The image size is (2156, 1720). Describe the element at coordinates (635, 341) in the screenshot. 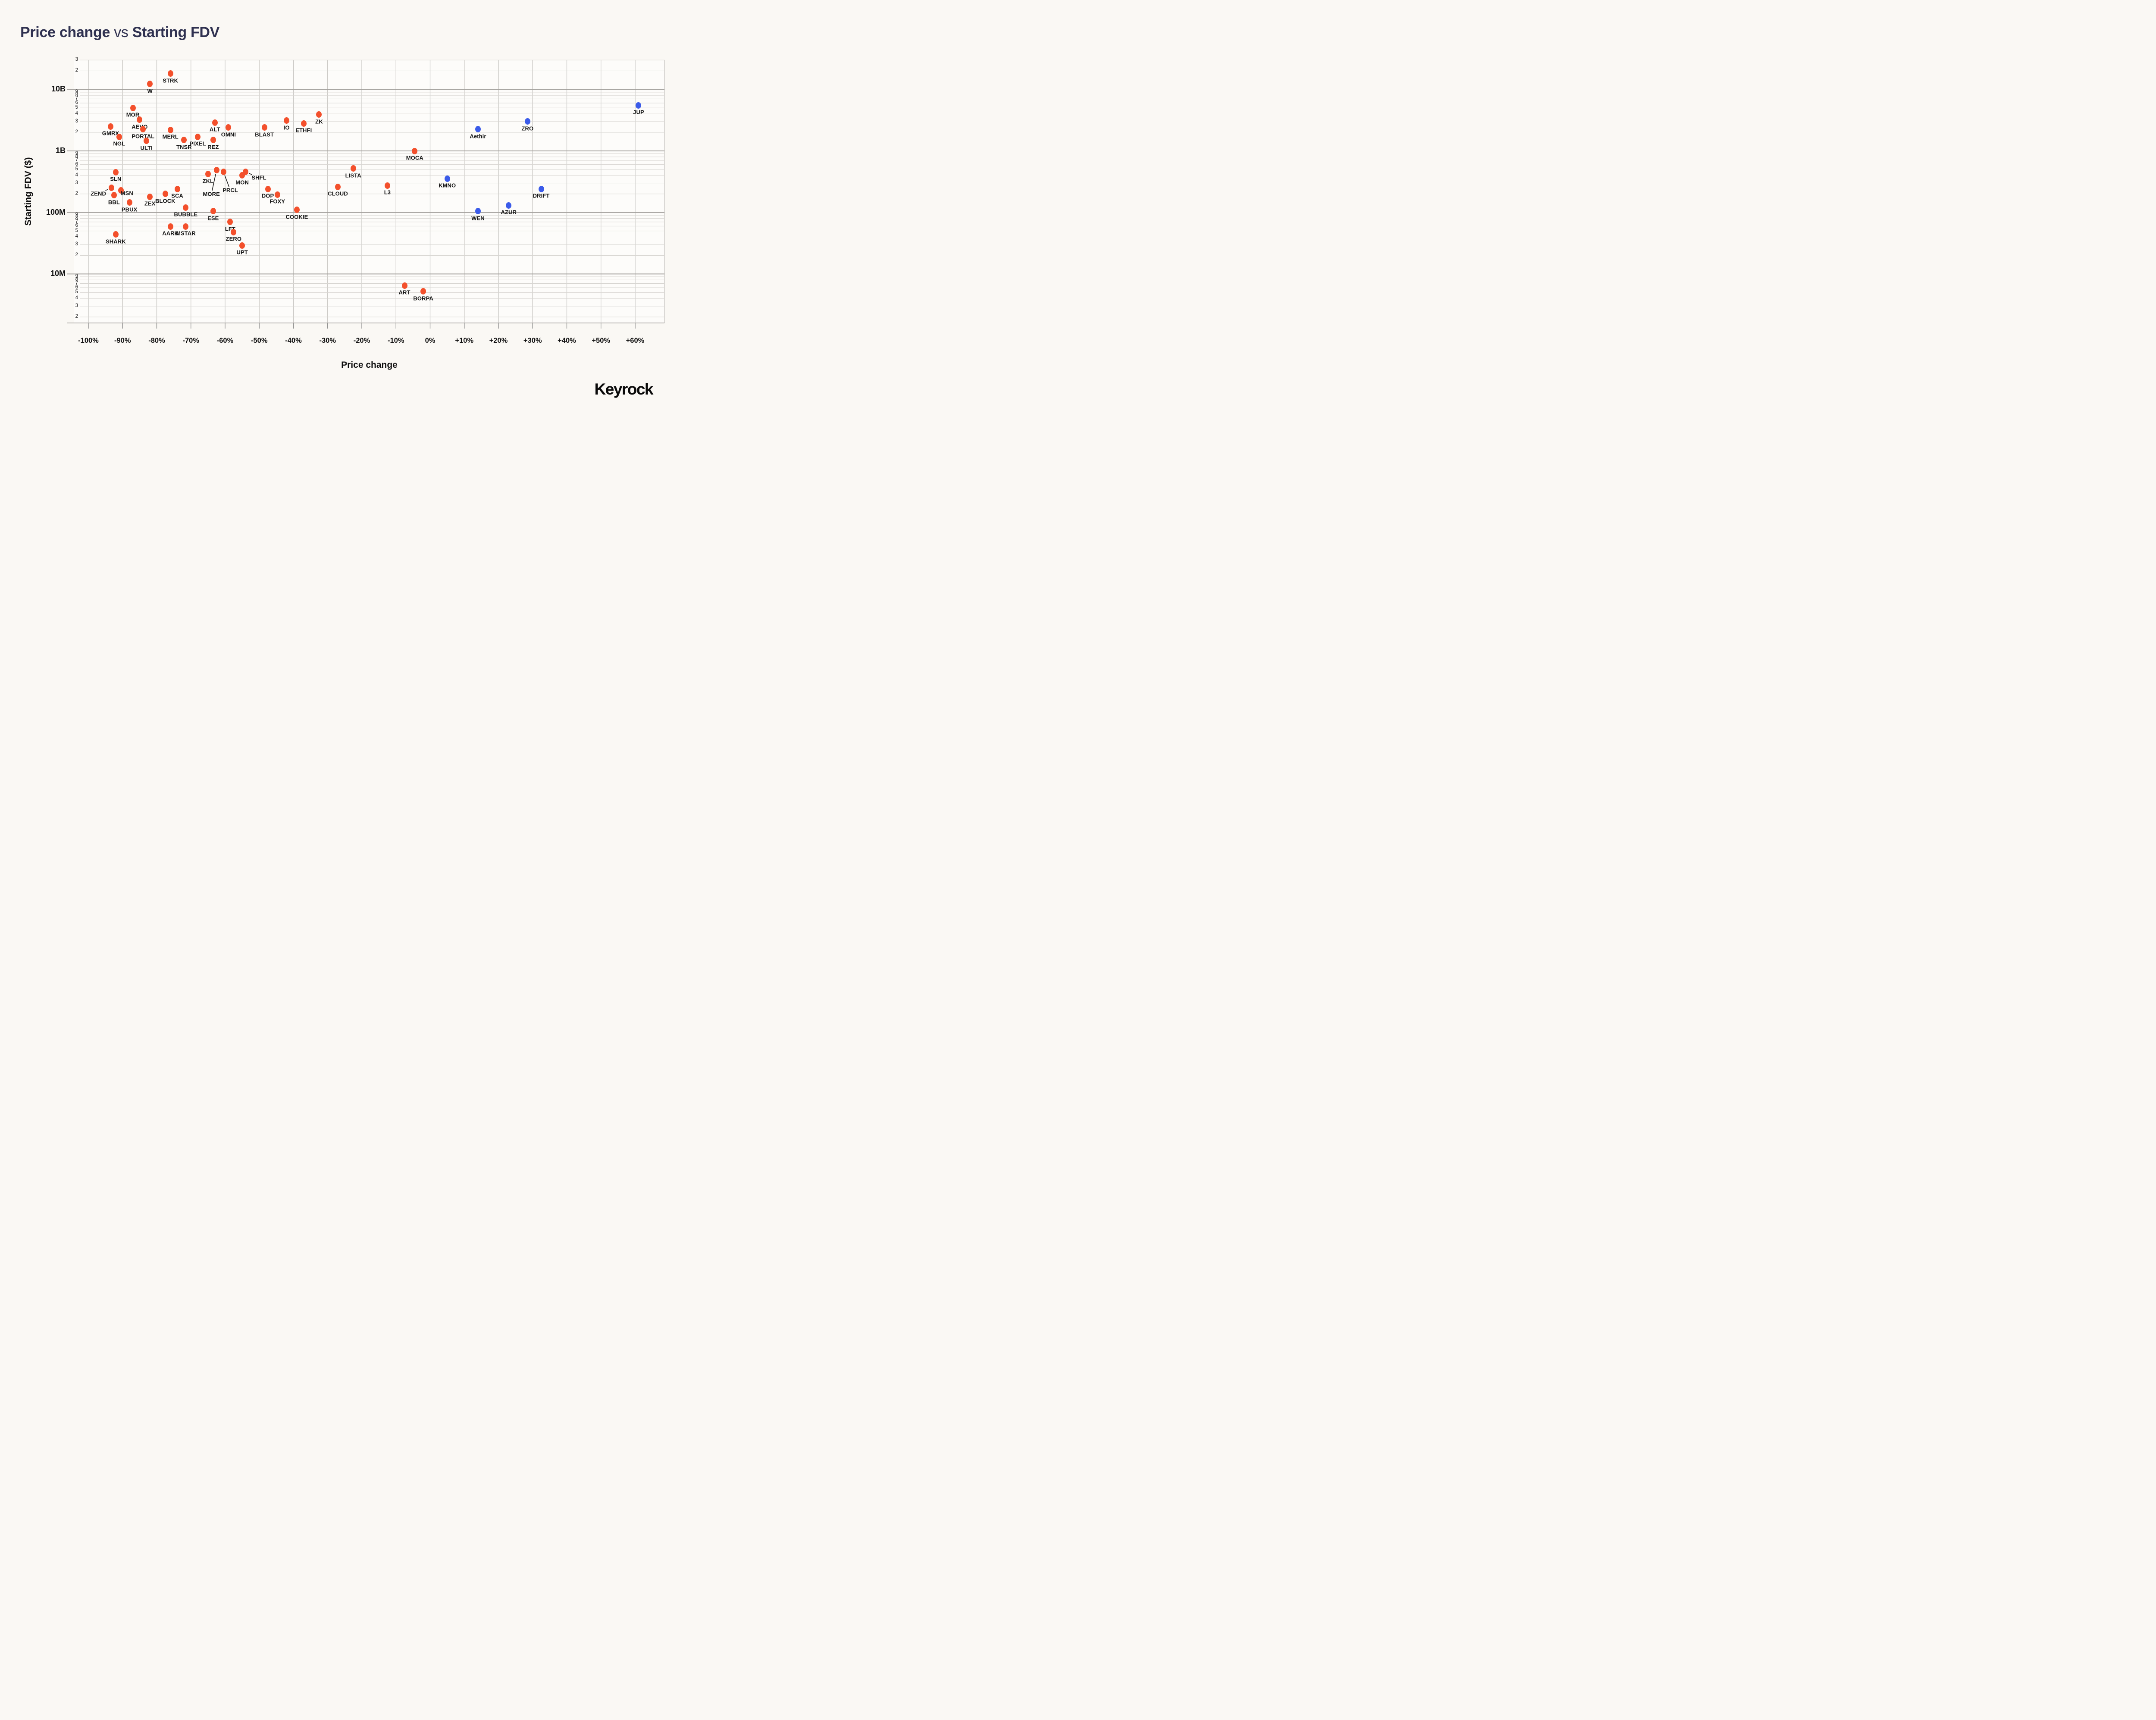

I see `x-tick-label: +60%` at that location.